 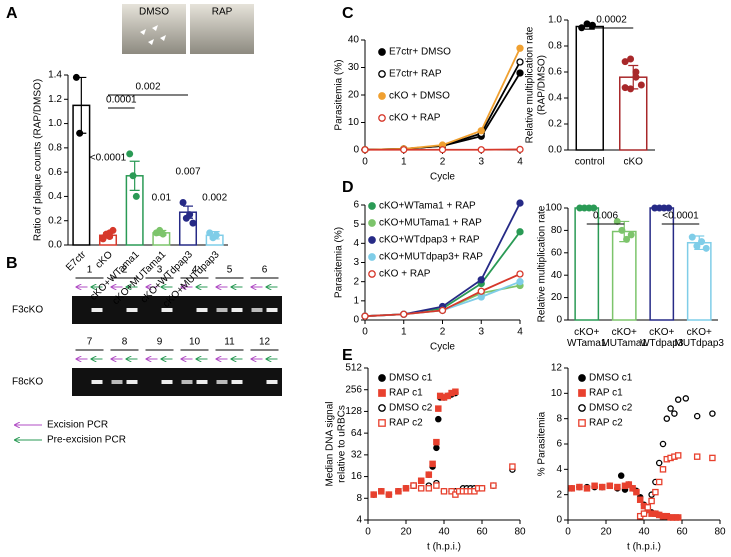 What do you see at coordinates (406, 532) in the screenshot?
I see `x-tick-label: 20` at bounding box center [406, 532].